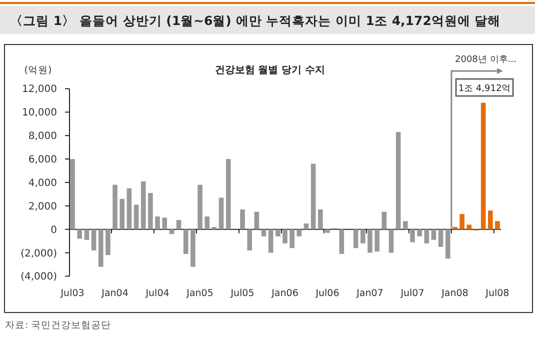 The width and height of the screenshot is (535, 340). What do you see at coordinates (200, 293) in the screenshot?
I see `x-tick-label: Jan05` at bounding box center [200, 293].